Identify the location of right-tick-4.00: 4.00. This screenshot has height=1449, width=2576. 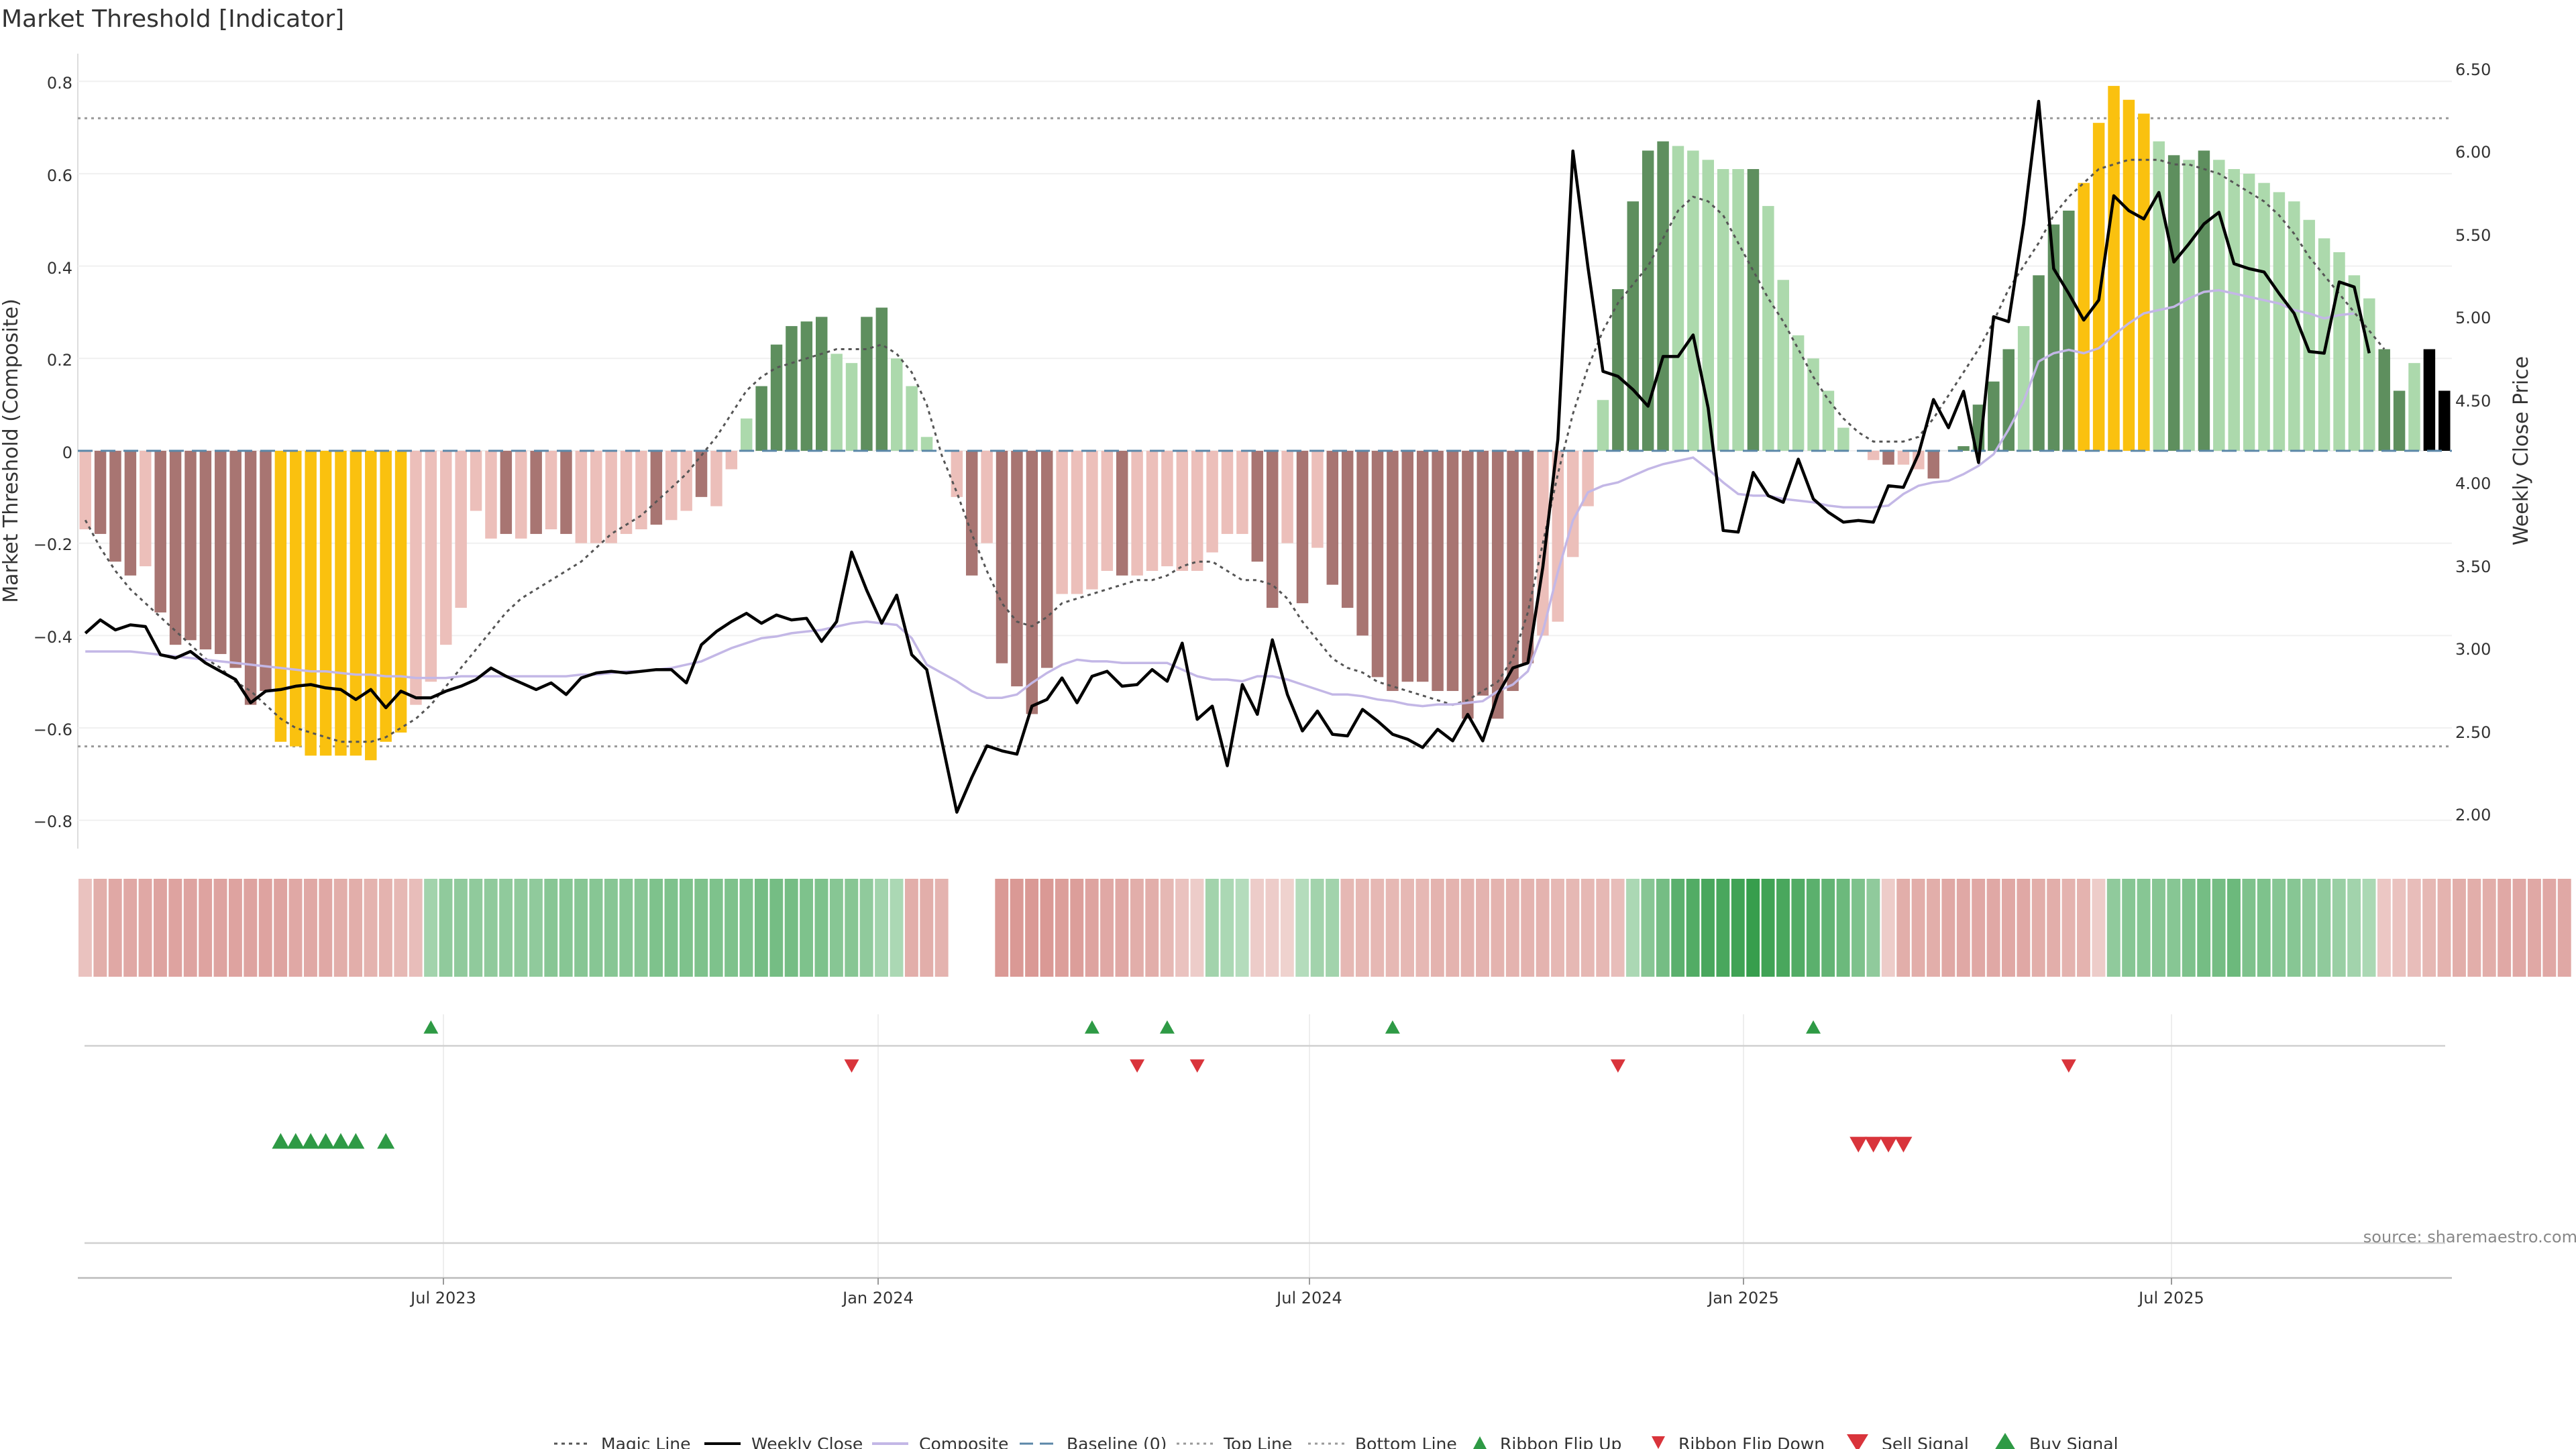
(2473, 483).